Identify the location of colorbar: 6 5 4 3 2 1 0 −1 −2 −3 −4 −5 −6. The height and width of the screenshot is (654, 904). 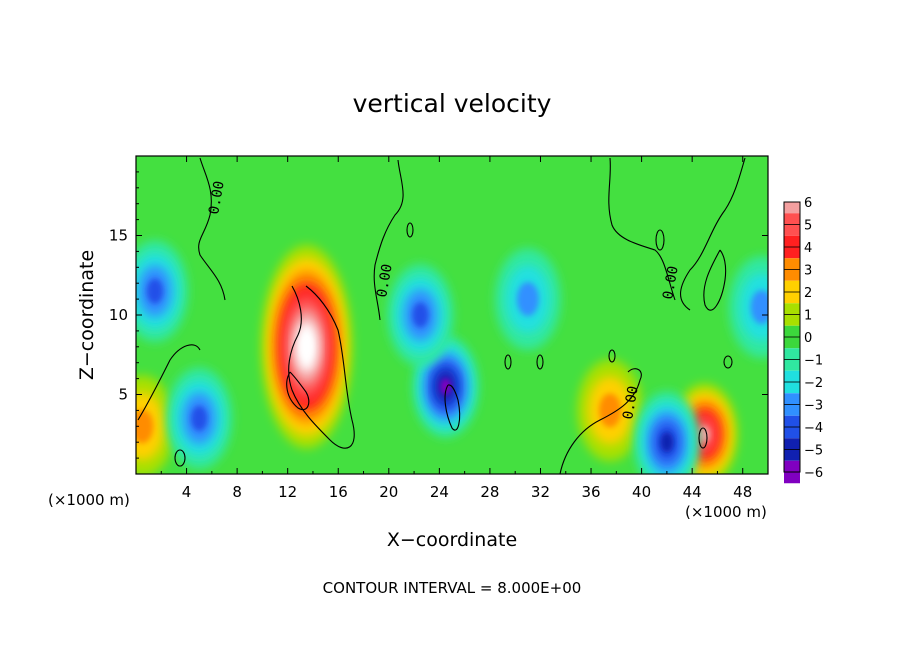
(803, 340).